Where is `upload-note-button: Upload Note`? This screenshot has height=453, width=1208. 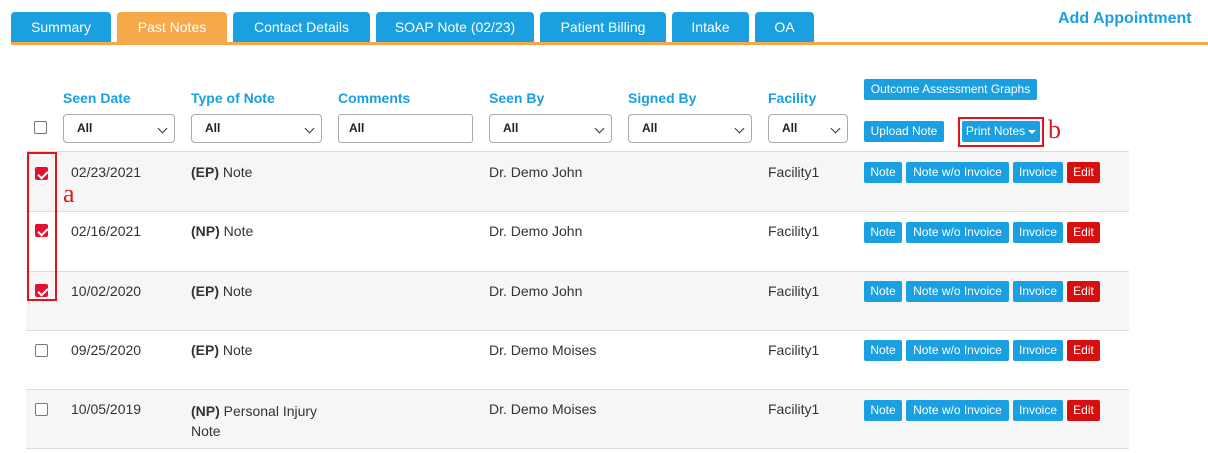
upload-note-button: Upload Note is located at coordinates (904, 131).